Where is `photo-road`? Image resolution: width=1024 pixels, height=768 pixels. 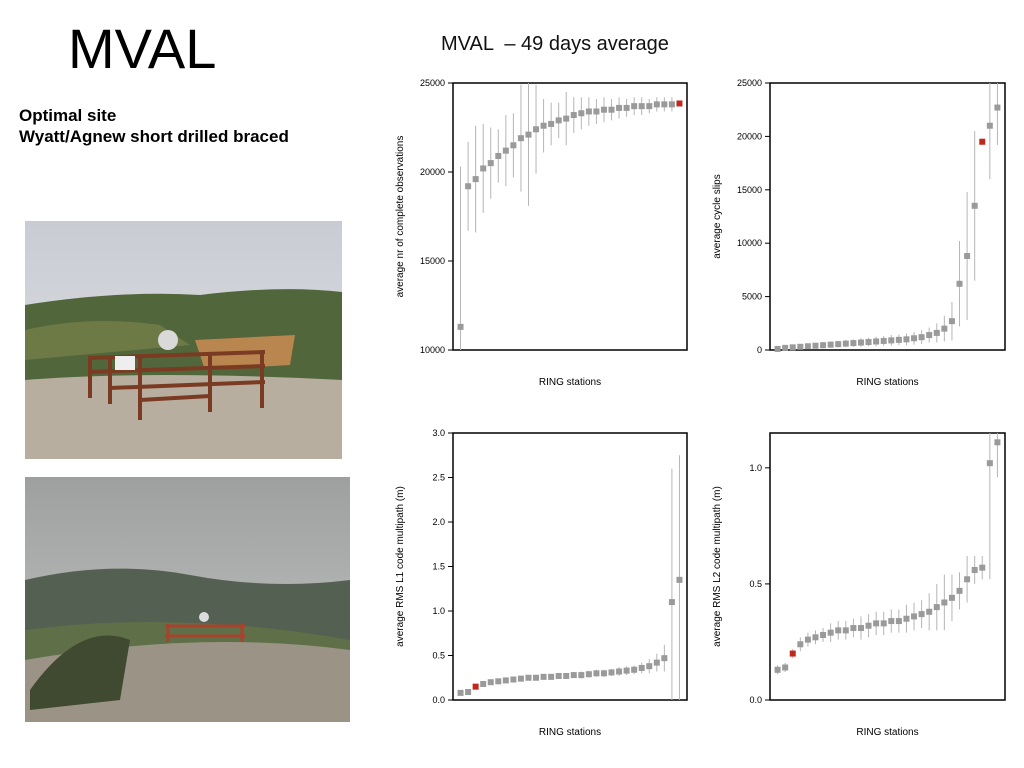
photo-road is located at coordinates (187, 599).